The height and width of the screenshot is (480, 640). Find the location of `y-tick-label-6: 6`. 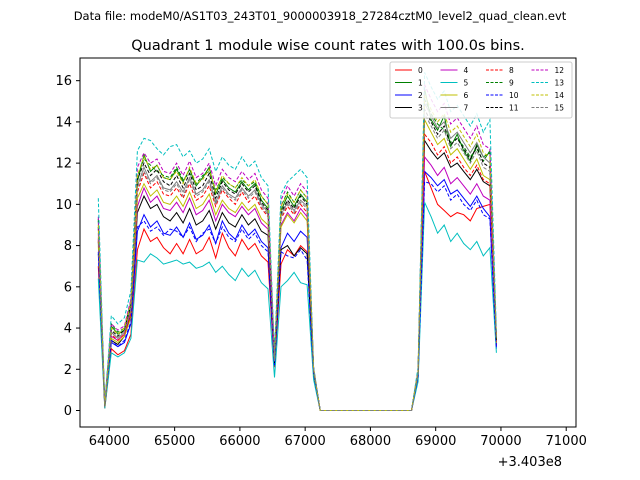

y-tick-label-6: 6 is located at coordinates (68, 287).